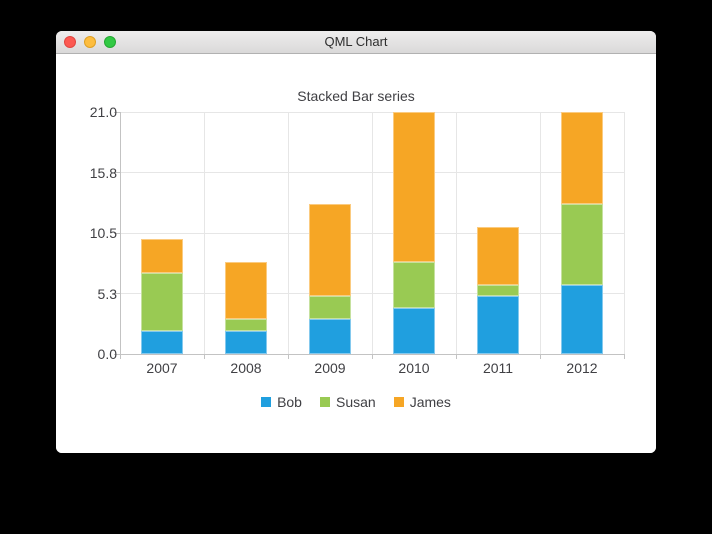 This screenshot has width=712, height=534. What do you see at coordinates (414, 330) in the screenshot?
I see `bar-segment-bob-2010` at bounding box center [414, 330].